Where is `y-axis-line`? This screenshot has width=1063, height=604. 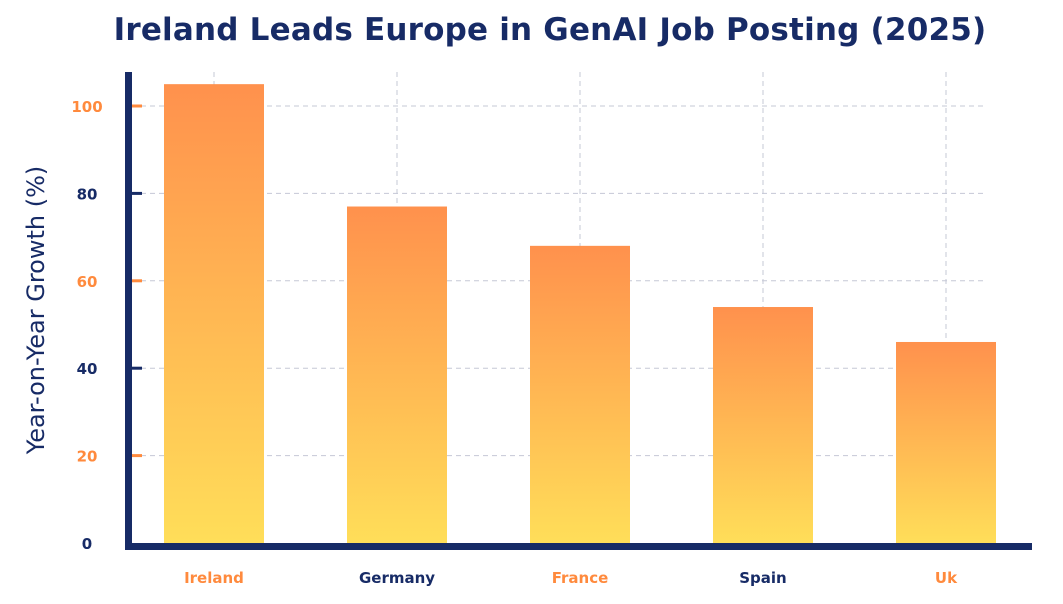 y-axis-line is located at coordinates (128, 311).